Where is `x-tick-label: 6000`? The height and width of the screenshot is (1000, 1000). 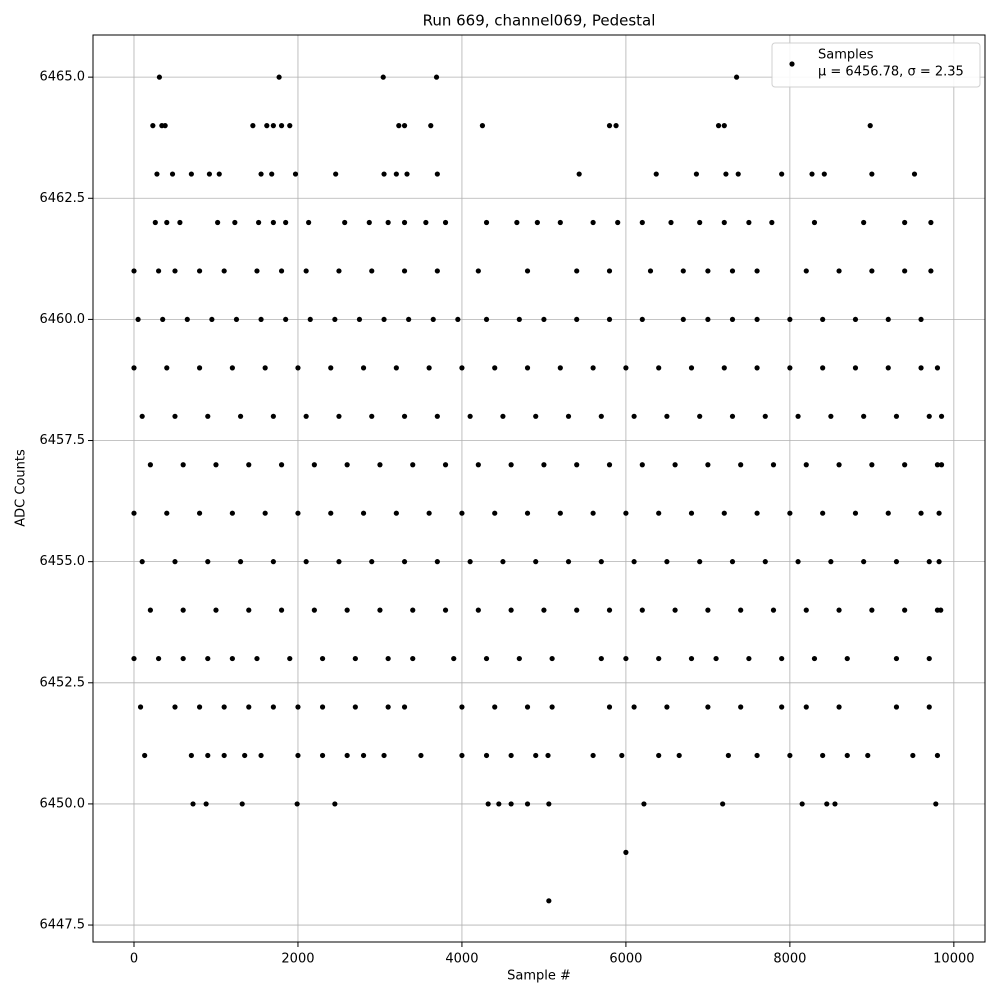 x-tick-label: 6000 is located at coordinates (625, 959).